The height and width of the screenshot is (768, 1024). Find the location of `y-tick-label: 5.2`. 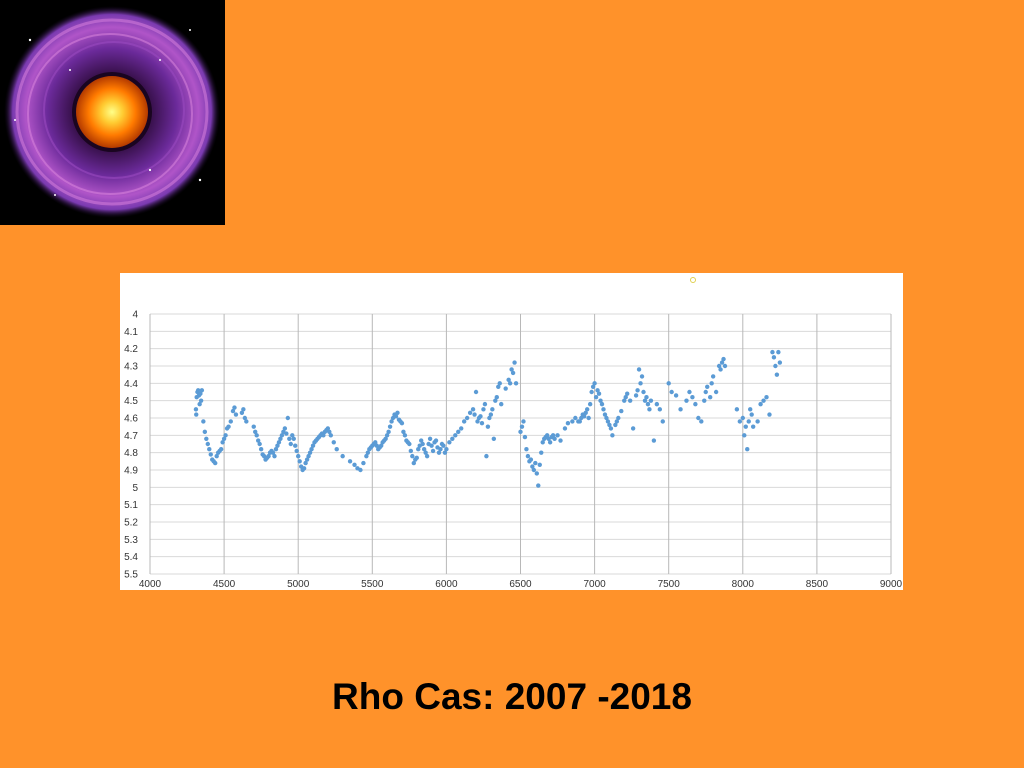

y-tick-label: 5.2 is located at coordinates (131, 523).